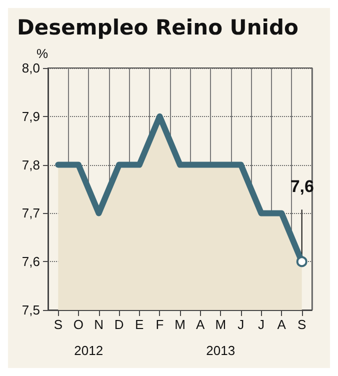 Image resolution: width=338 pixels, height=376 pixels. What do you see at coordinates (139, 324) in the screenshot?
I see `x-tick-label: E` at bounding box center [139, 324].